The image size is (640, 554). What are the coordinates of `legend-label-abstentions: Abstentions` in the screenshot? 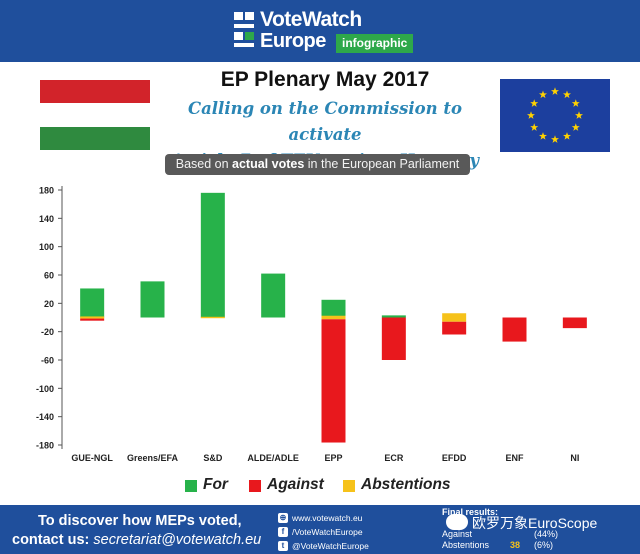 It's located at (406, 484).